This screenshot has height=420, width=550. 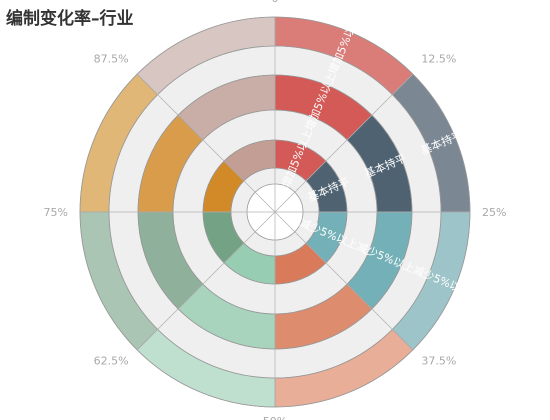 I want to click on angle-tick-label: 37.5%, so click(x=438, y=360).